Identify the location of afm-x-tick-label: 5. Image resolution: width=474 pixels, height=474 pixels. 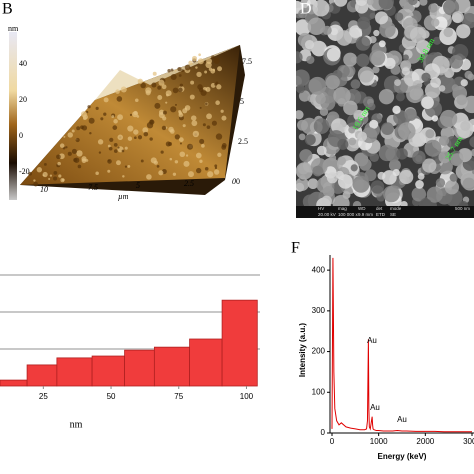
(138, 185).